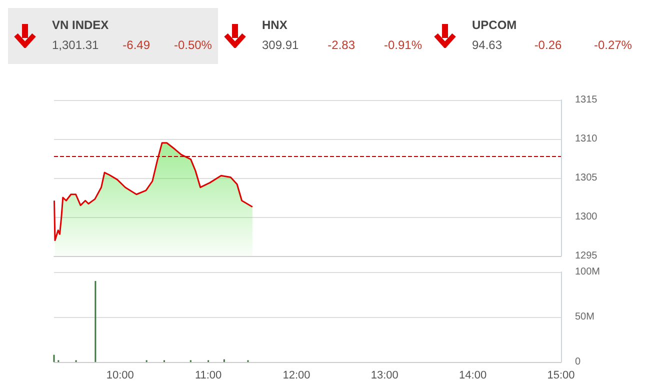 This screenshot has width=660, height=384. What do you see at coordinates (587, 272) in the screenshot?
I see `y-tick-label: 100M` at bounding box center [587, 272].